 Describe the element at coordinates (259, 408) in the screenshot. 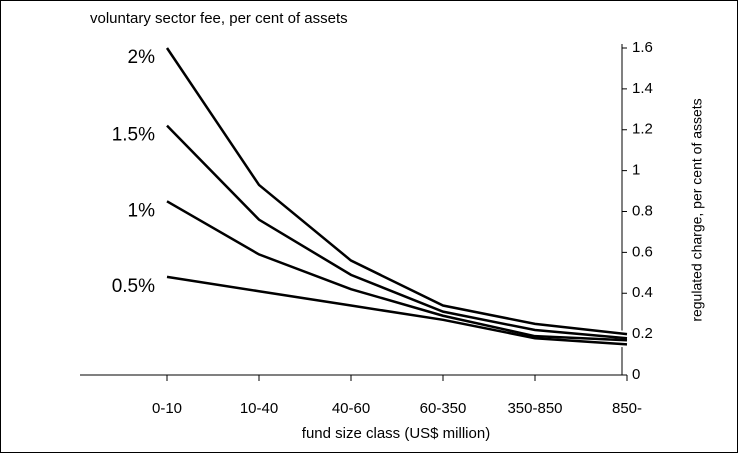

I see `x-tick-label: 10-40` at that location.